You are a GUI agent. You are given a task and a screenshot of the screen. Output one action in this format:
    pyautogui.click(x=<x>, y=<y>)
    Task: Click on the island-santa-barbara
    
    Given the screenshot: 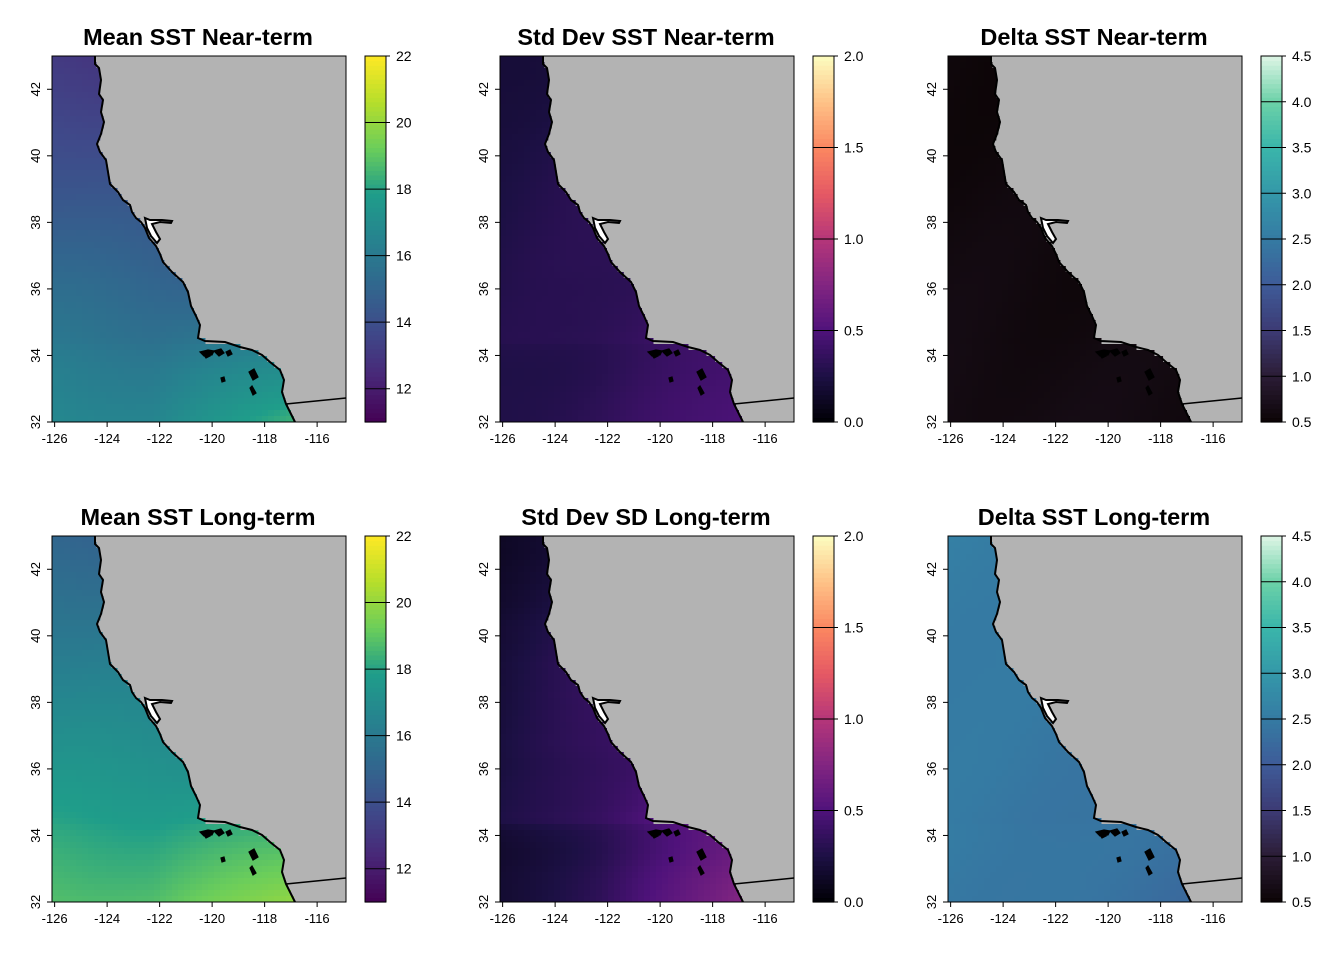 What is the action you would take?
    pyautogui.click(x=671, y=379)
    